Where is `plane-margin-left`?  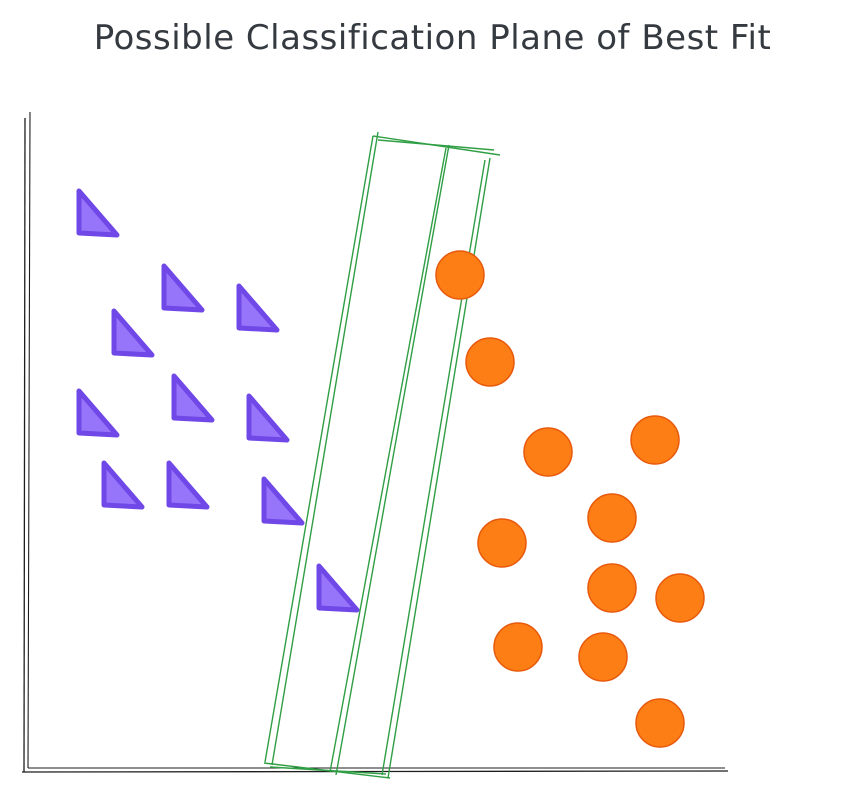 plane-margin-left is located at coordinates (319, 449).